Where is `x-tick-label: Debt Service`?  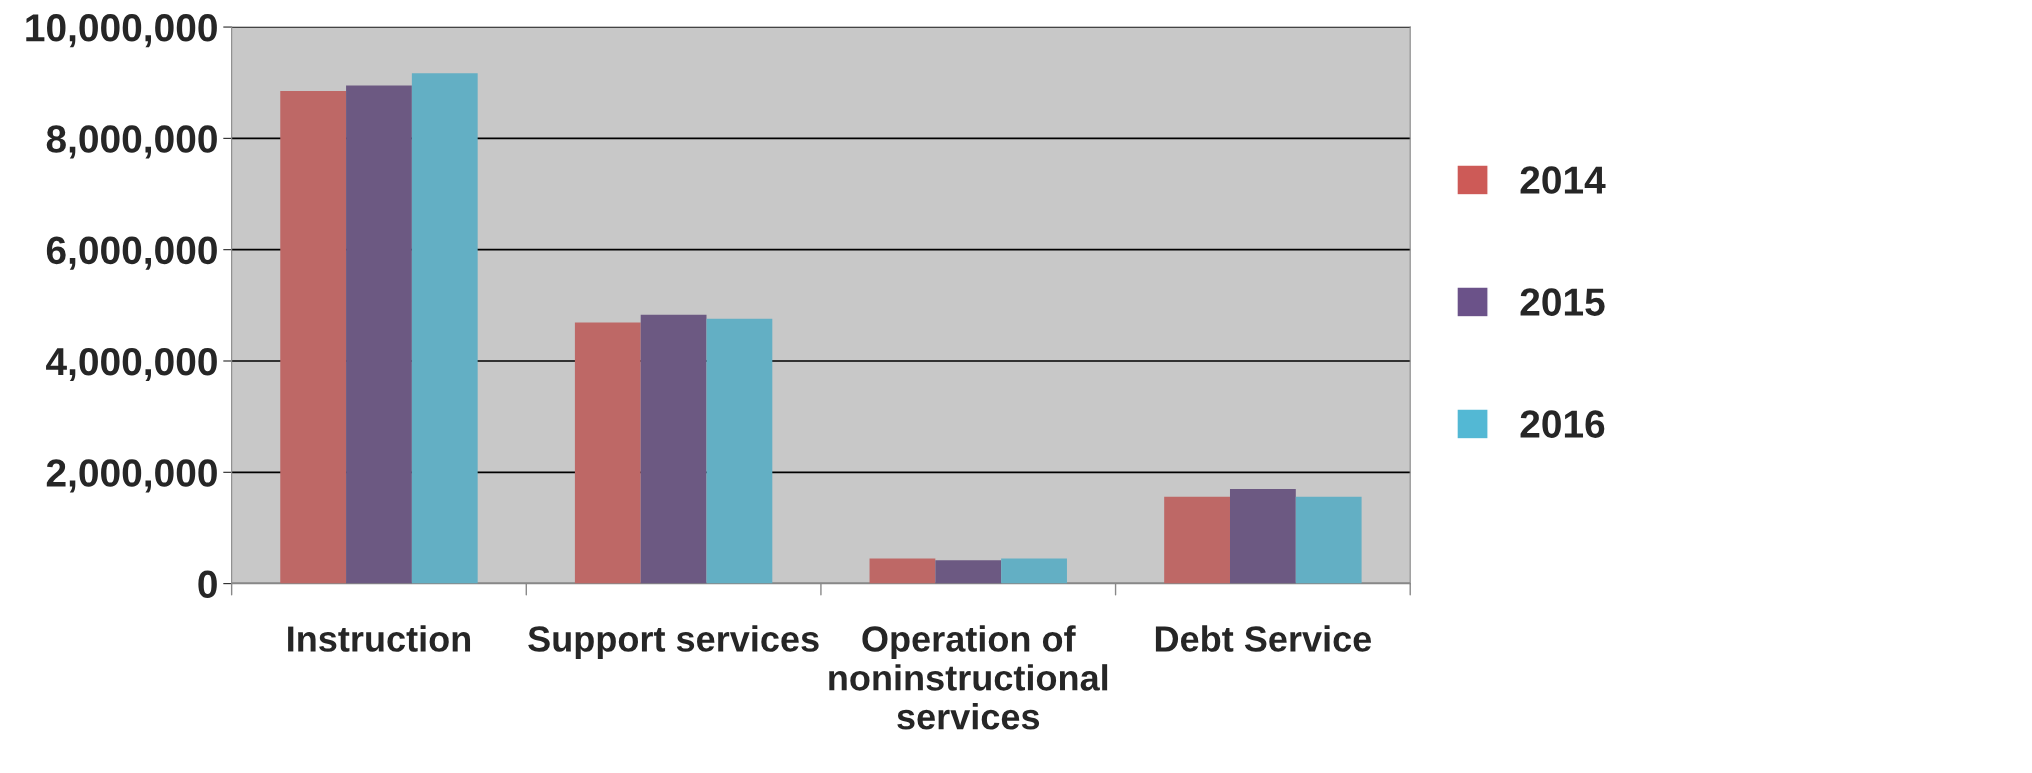 x-tick-label: Debt Service is located at coordinates (1263, 638).